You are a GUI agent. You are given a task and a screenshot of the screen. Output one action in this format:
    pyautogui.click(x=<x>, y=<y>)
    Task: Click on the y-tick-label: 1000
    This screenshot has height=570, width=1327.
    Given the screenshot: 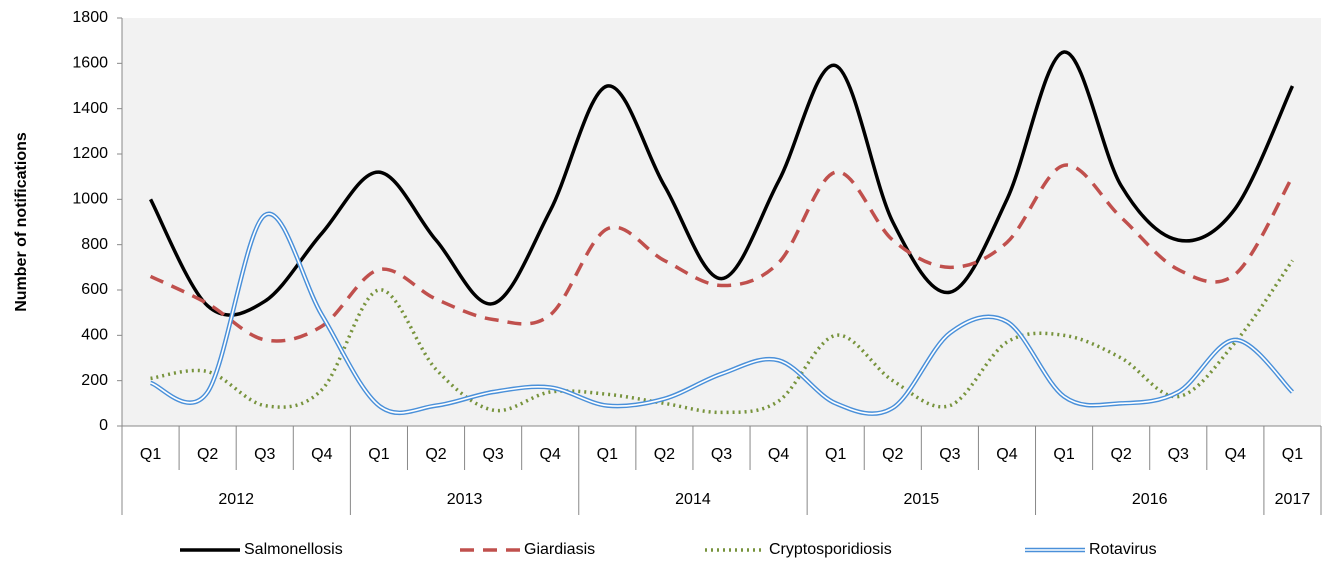 What is the action you would take?
    pyautogui.click(x=90, y=199)
    